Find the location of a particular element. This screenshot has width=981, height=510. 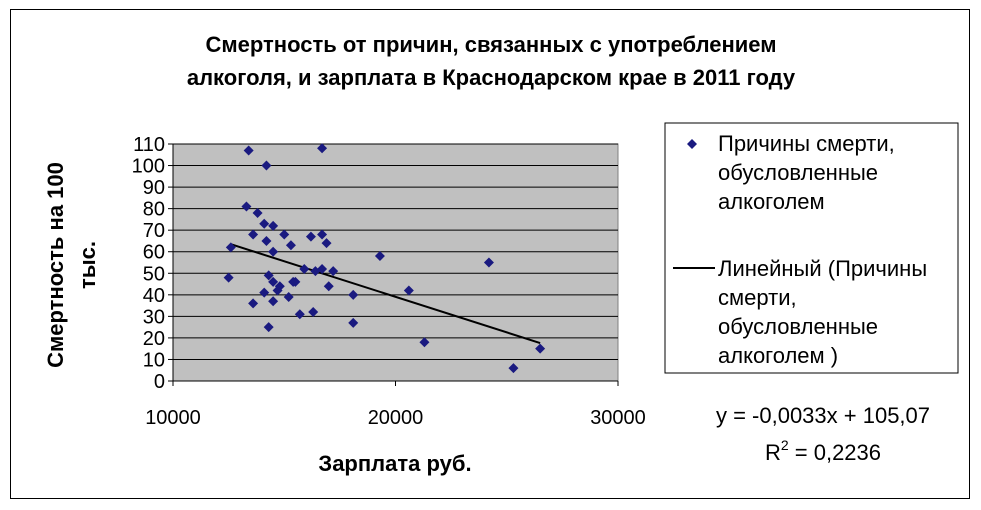

y-axis-title-line-1: Смертность на 100 is located at coordinates (55, 265).